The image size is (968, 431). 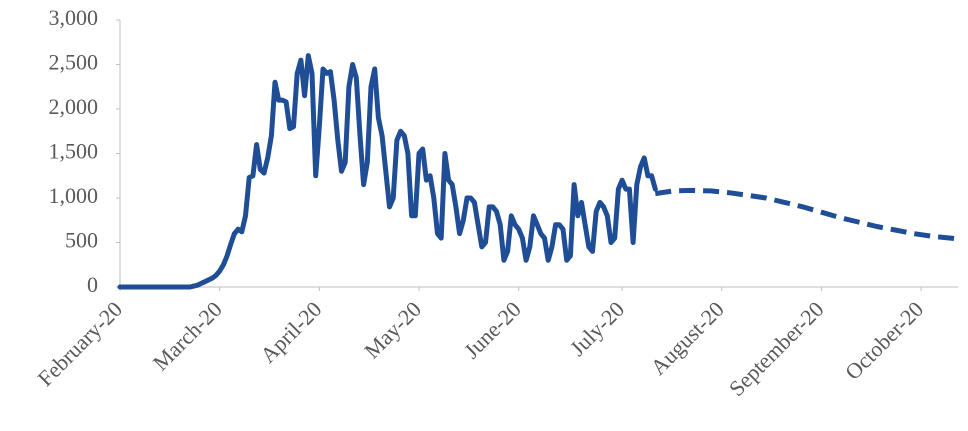 I want to click on y-tick-label: 500, so click(x=81, y=240).